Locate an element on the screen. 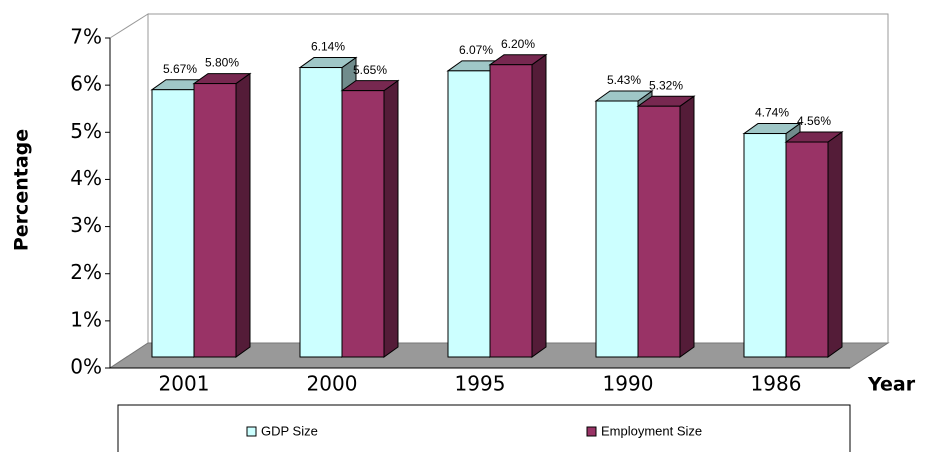 This screenshot has width=929, height=452. x-tick-label: 1995 is located at coordinates (480, 384).